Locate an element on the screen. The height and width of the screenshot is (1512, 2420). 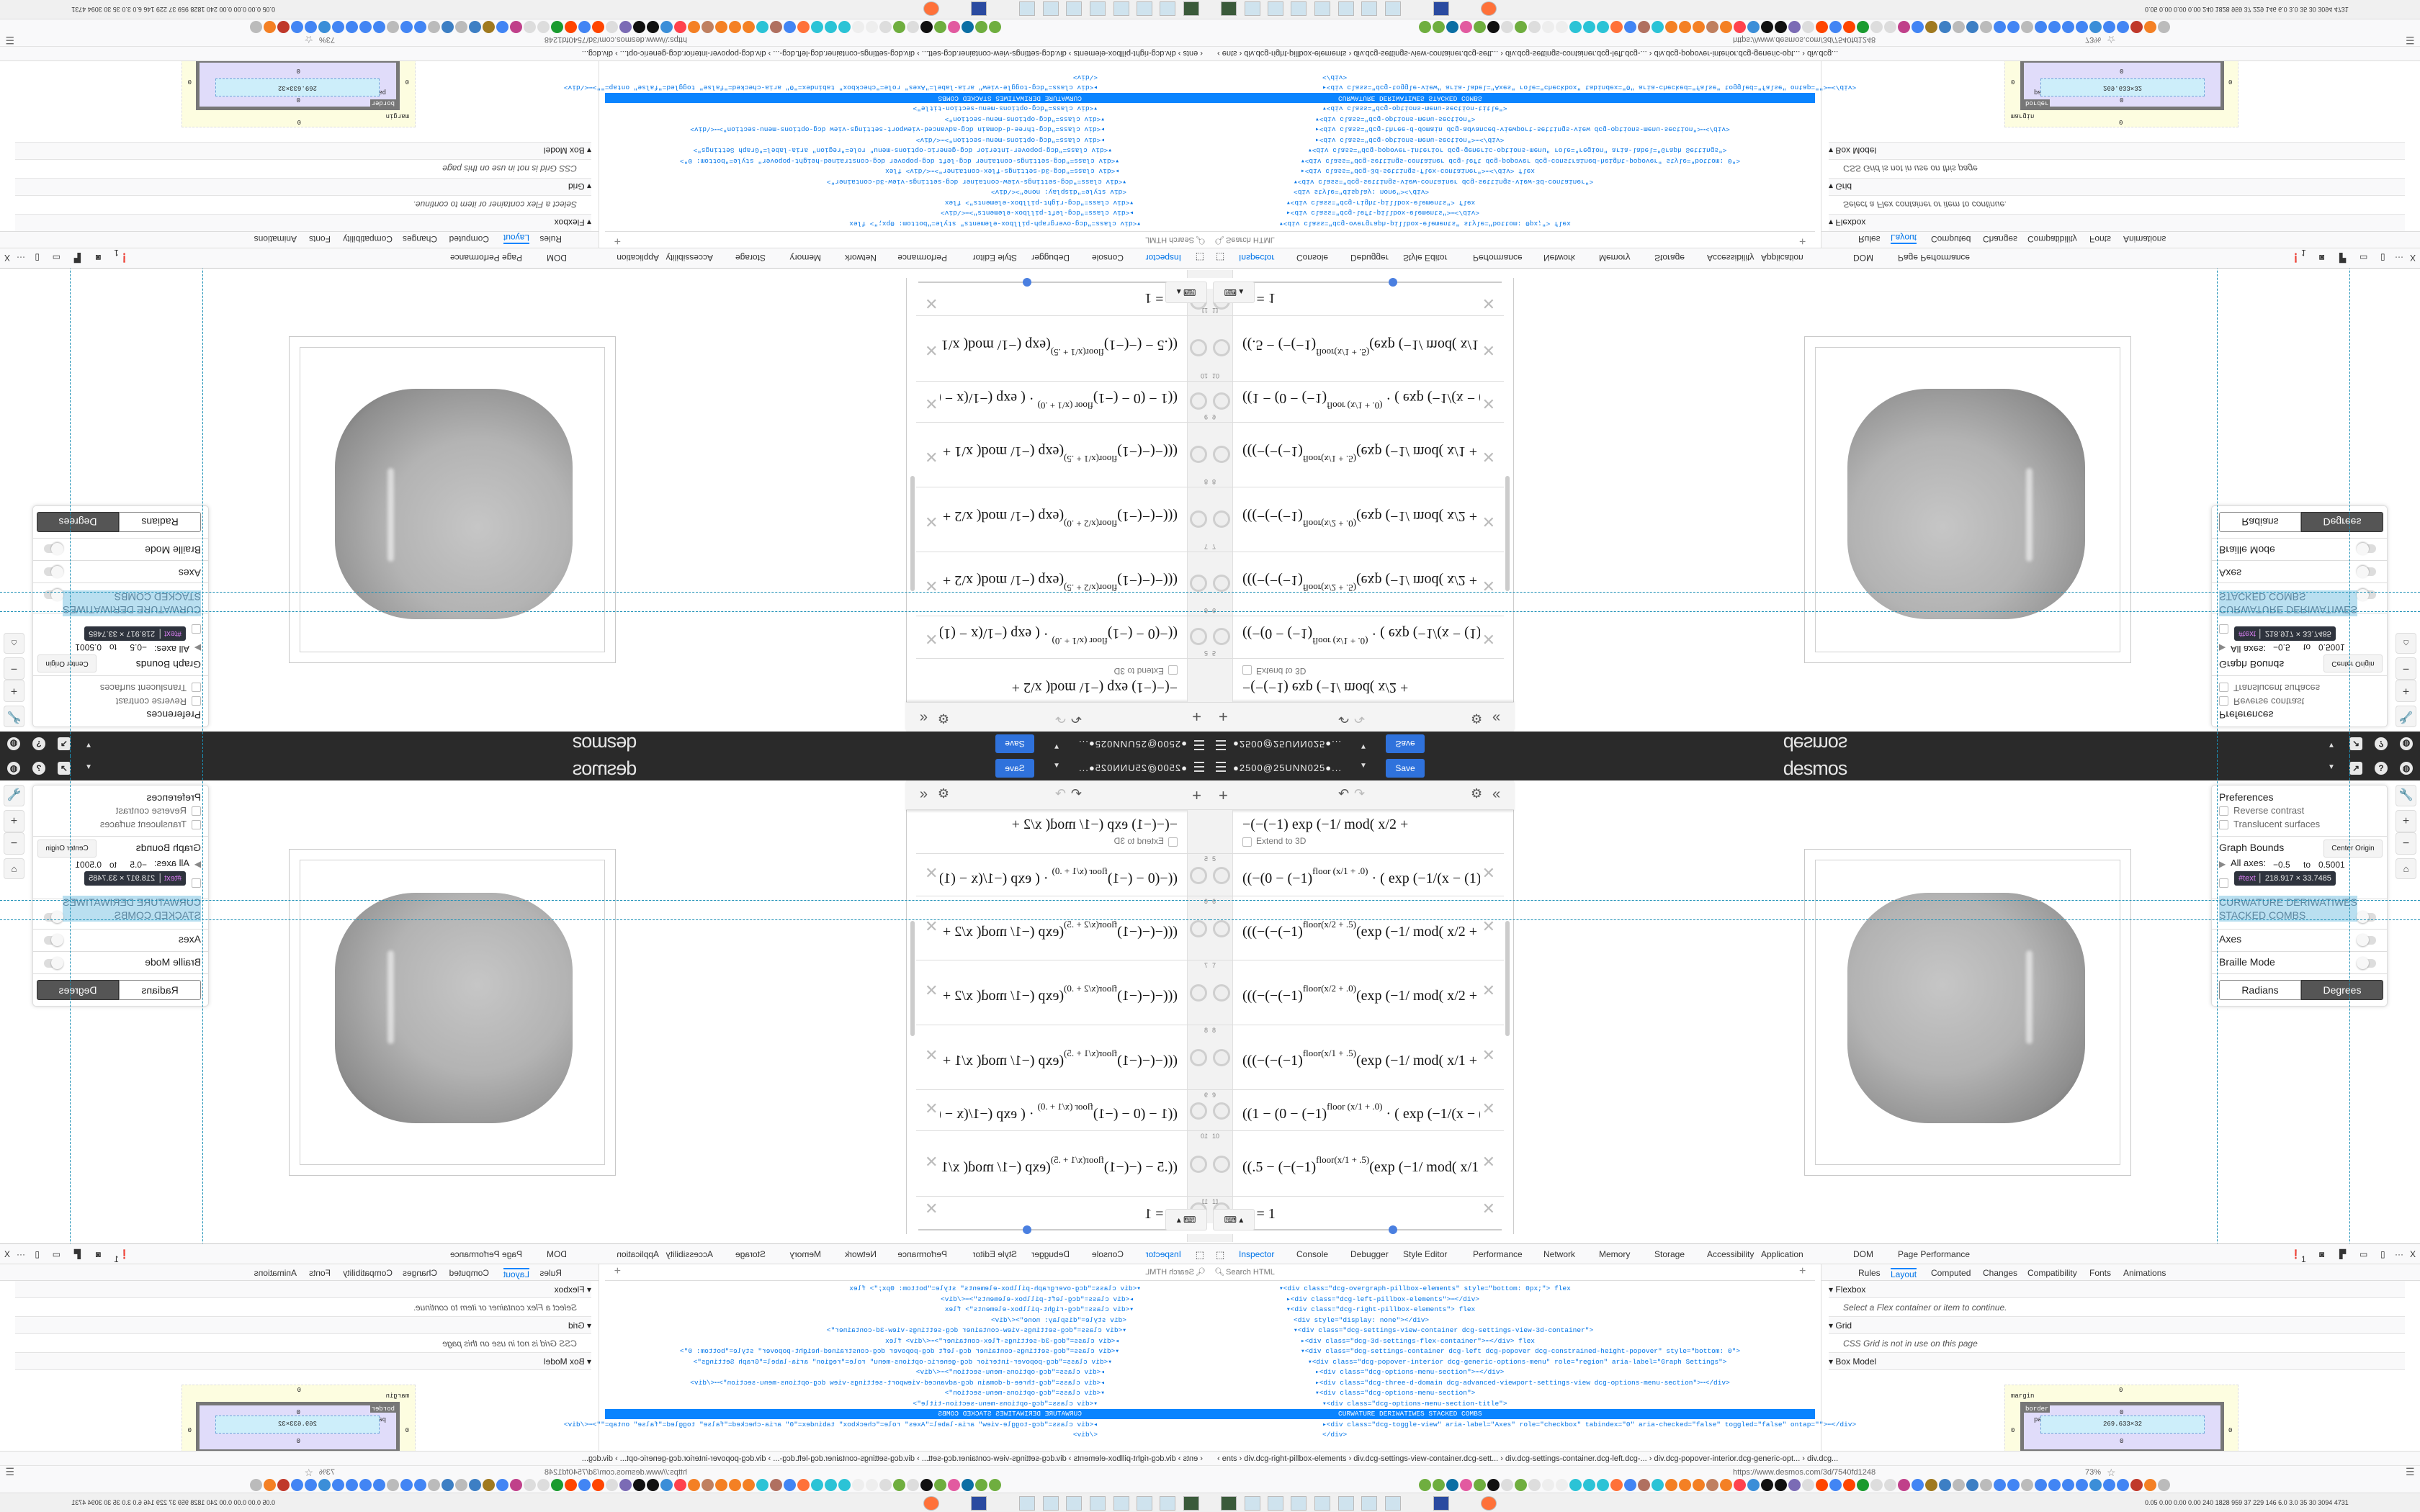
expression-item: −(−(−1) exp (−1/ mod( x/2 + Extend to 3D is located at coordinates (1357, 680).